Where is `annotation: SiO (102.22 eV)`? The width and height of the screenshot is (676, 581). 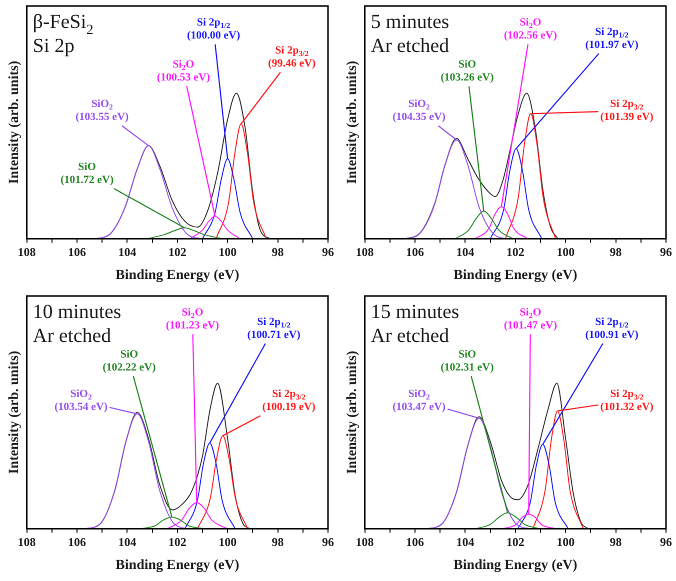
annotation: SiO (102.22 eV) is located at coordinates (129, 361).